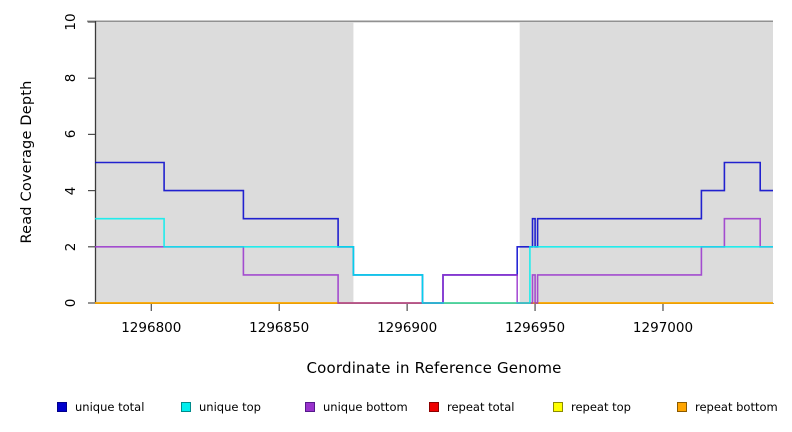  What do you see at coordinates (71, 78) in the screenshot?
I see `y-tick-label: 8` at bounding box center [71, 78].